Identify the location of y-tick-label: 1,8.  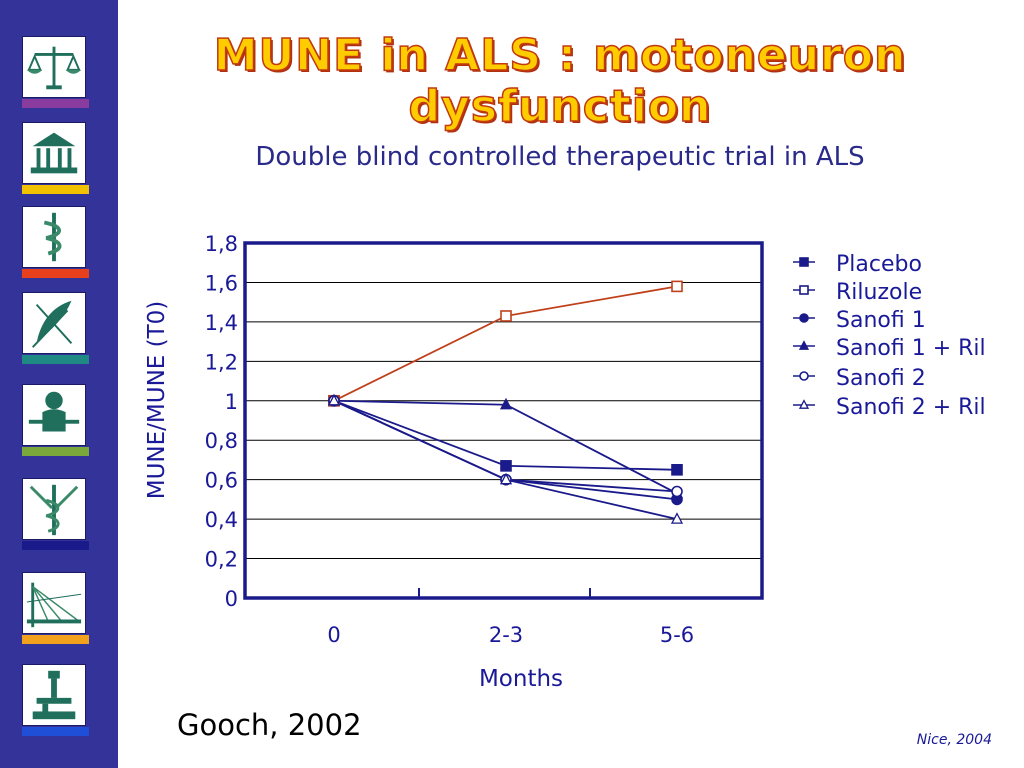
(221, 244).